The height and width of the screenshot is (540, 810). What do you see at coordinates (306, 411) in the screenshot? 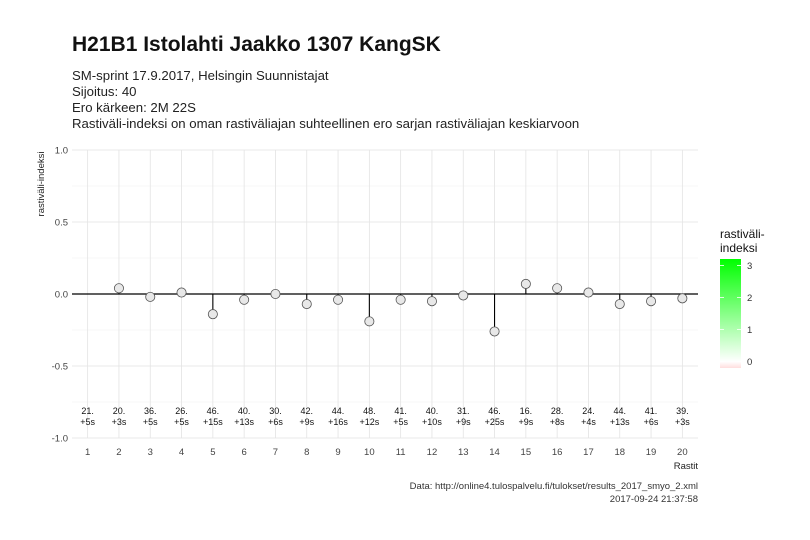
I see `rank-label: 42.` at bounding box center [306, 411].